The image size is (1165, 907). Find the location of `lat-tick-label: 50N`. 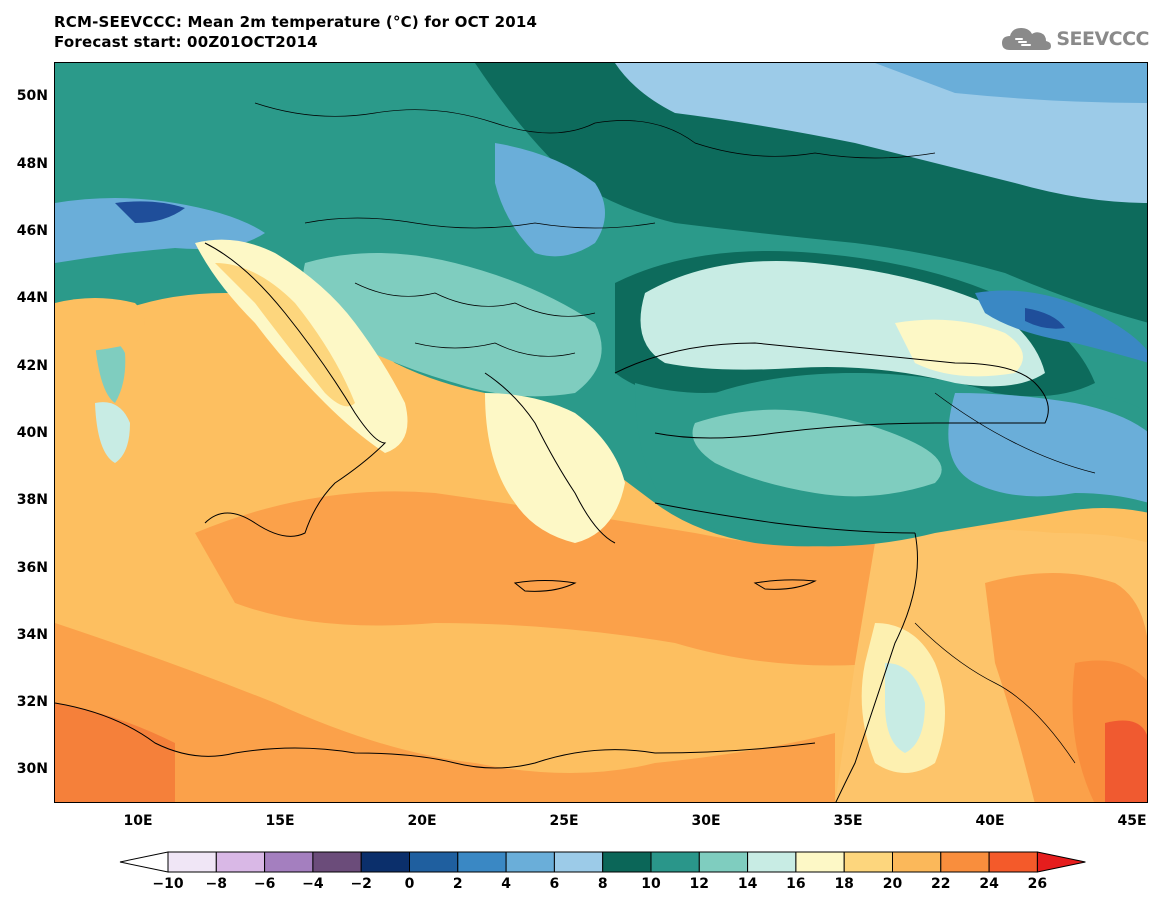

lat-tick-label: 50N is located at coordinates (32, 96).